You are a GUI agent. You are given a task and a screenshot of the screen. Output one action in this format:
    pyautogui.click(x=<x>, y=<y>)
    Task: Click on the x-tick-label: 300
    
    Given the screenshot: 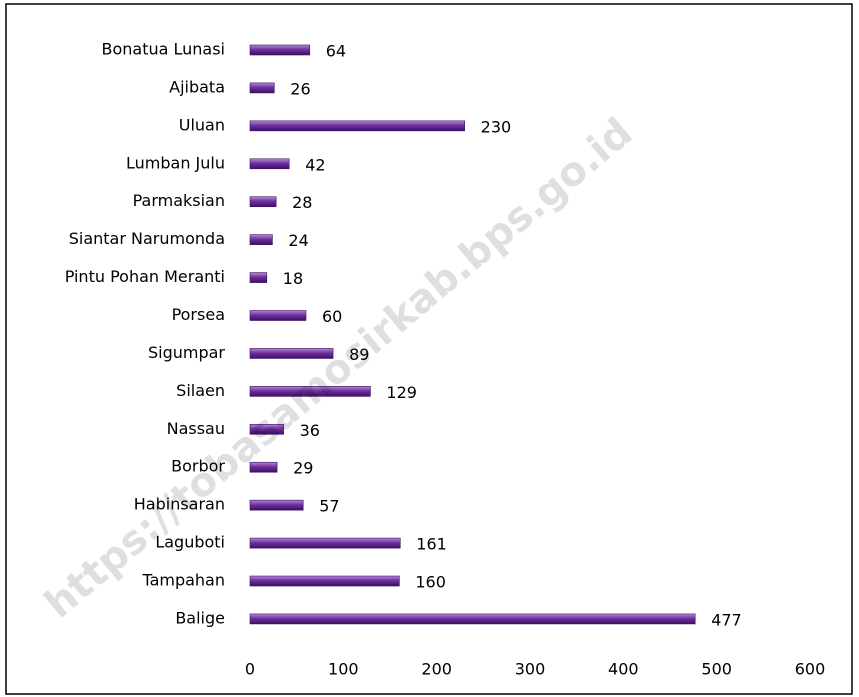 What is the action you would take?
    pyautogui.click(x=530, y=669)
    